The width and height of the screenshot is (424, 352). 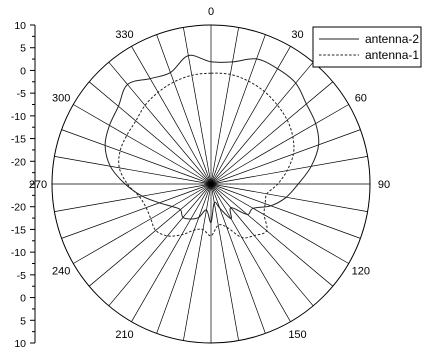 I want to click on angle-tick-label: 0, so click(x=211, y=12).